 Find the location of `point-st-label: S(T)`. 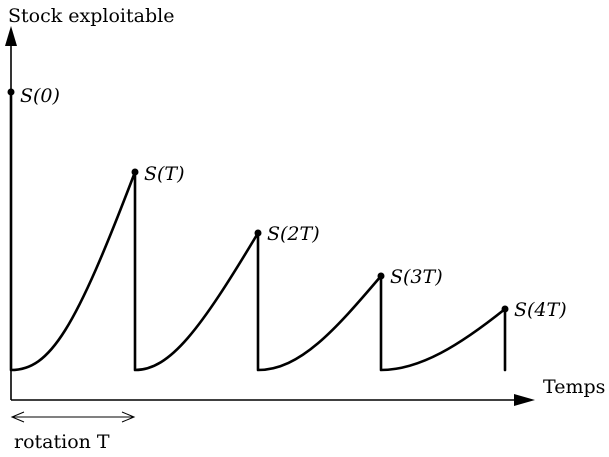

point-st-label: S(T) is located at coordinates (164, 174).